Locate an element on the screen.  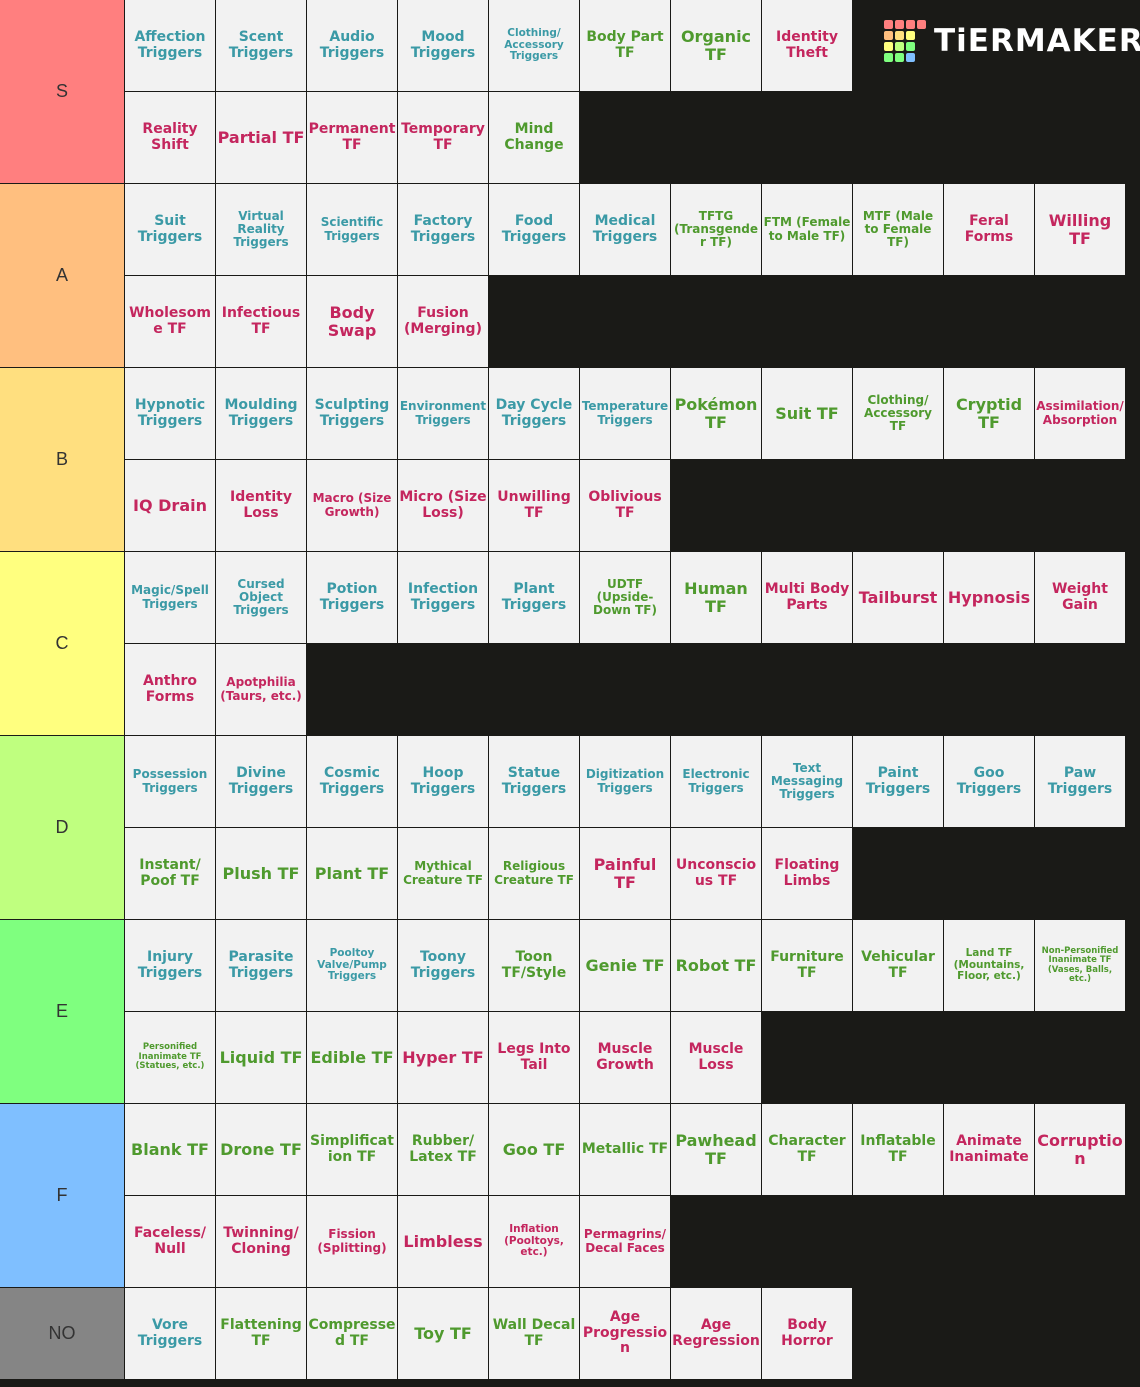
tier-item: Reality Shift is located at coordinates (170, 137).